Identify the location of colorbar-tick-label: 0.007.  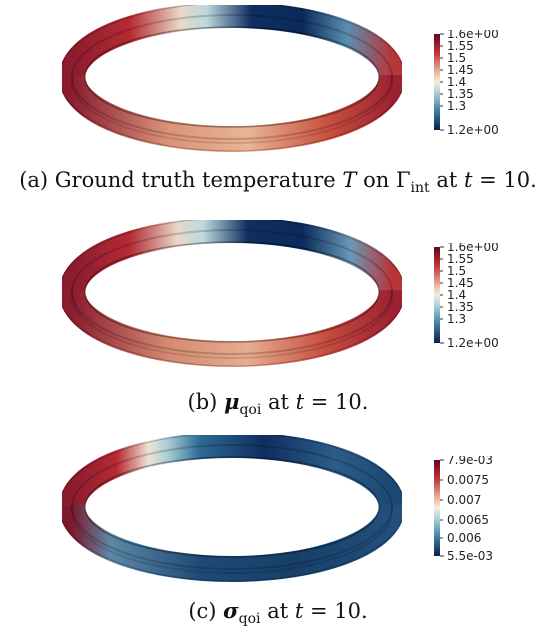
(464, 500).